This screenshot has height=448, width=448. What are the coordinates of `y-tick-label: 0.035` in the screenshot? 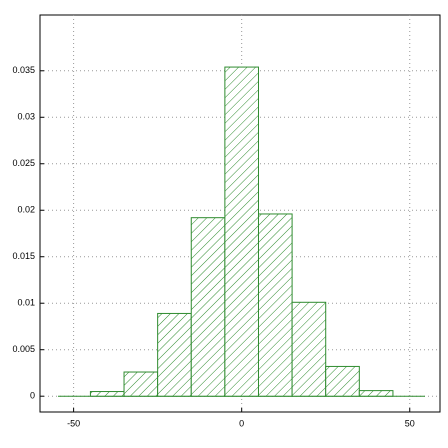 It's located at (23, 70).